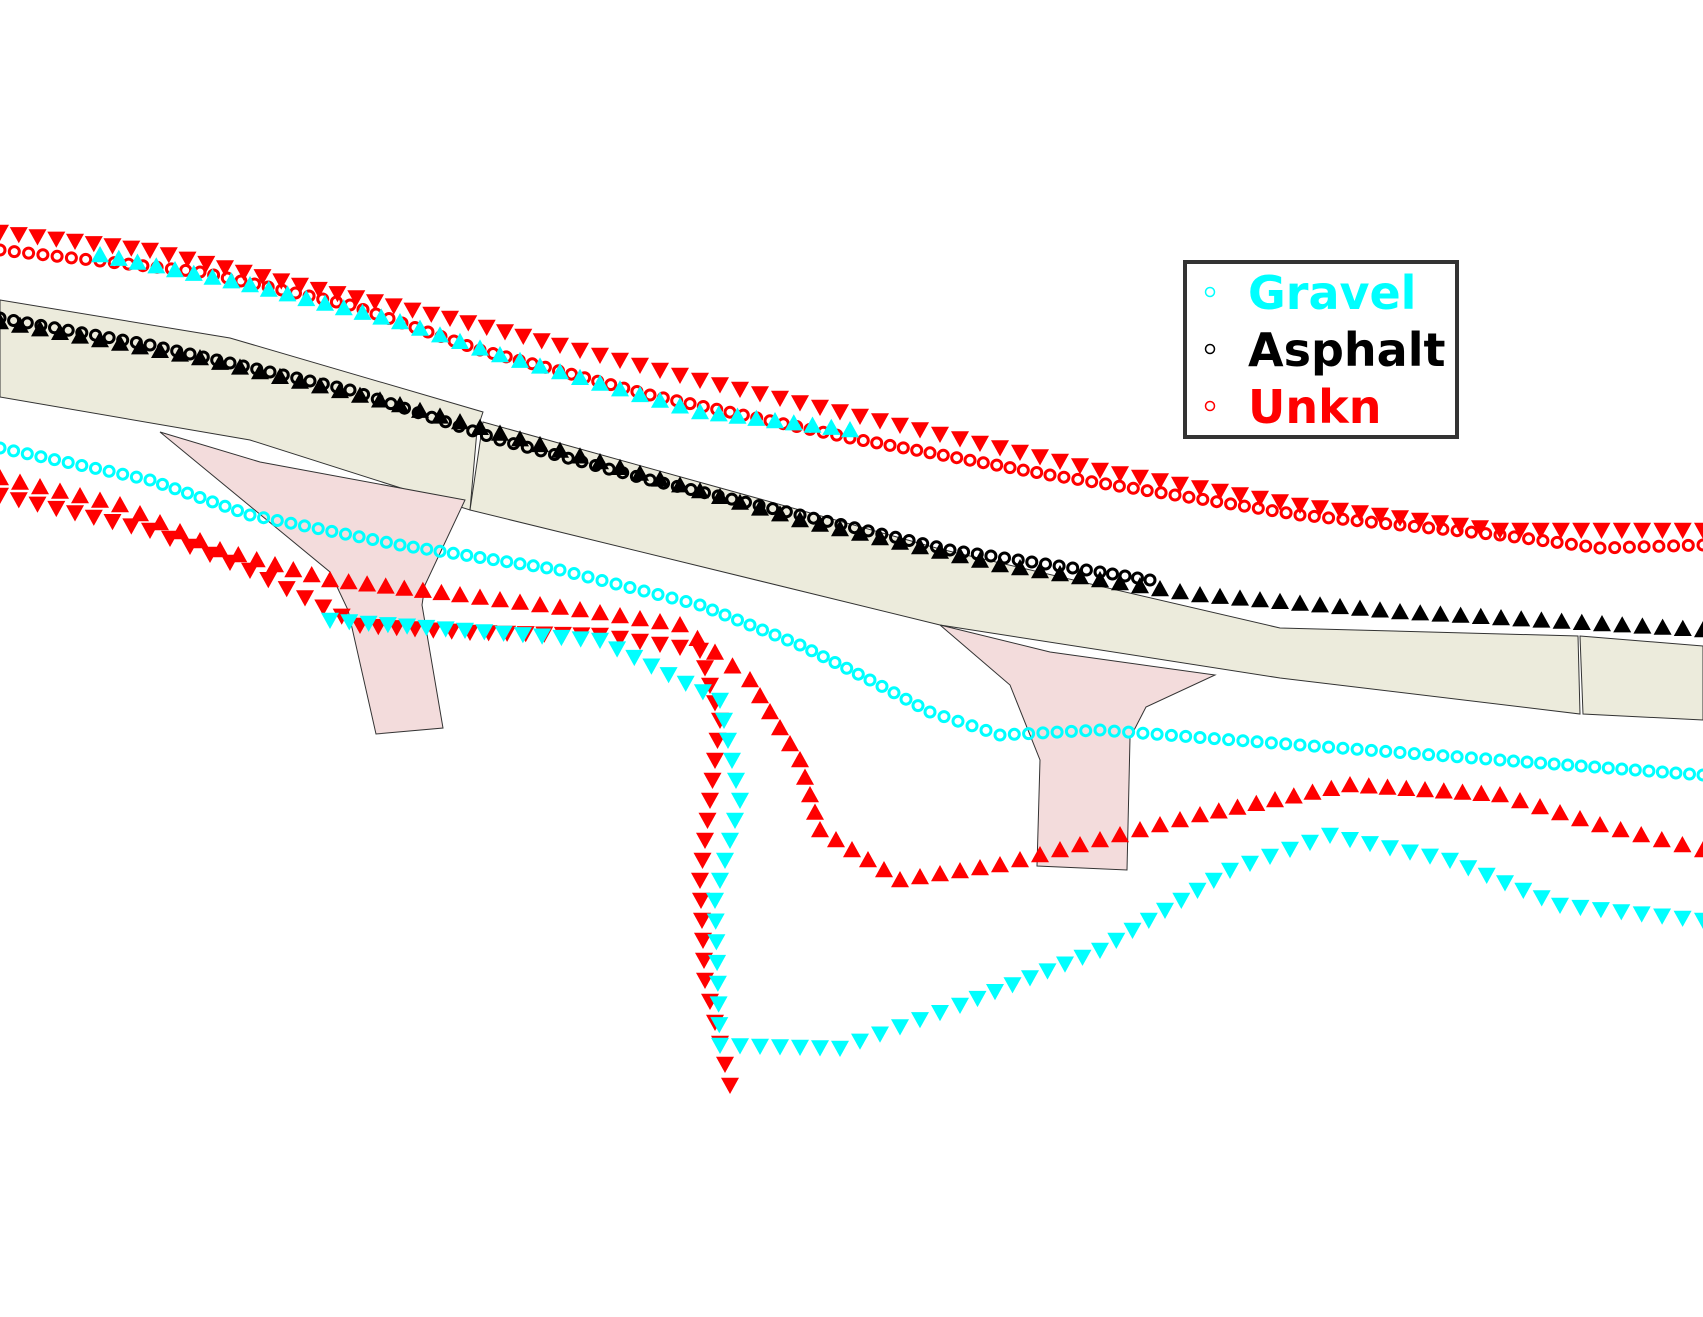 Image resolution: width=1703 pixels, height=1317 pixels. What do you see at coordinates (1332, 293) in the screenshot?
I see `legend-label-gravel: Gravel` at bounding box center [1332, 293].